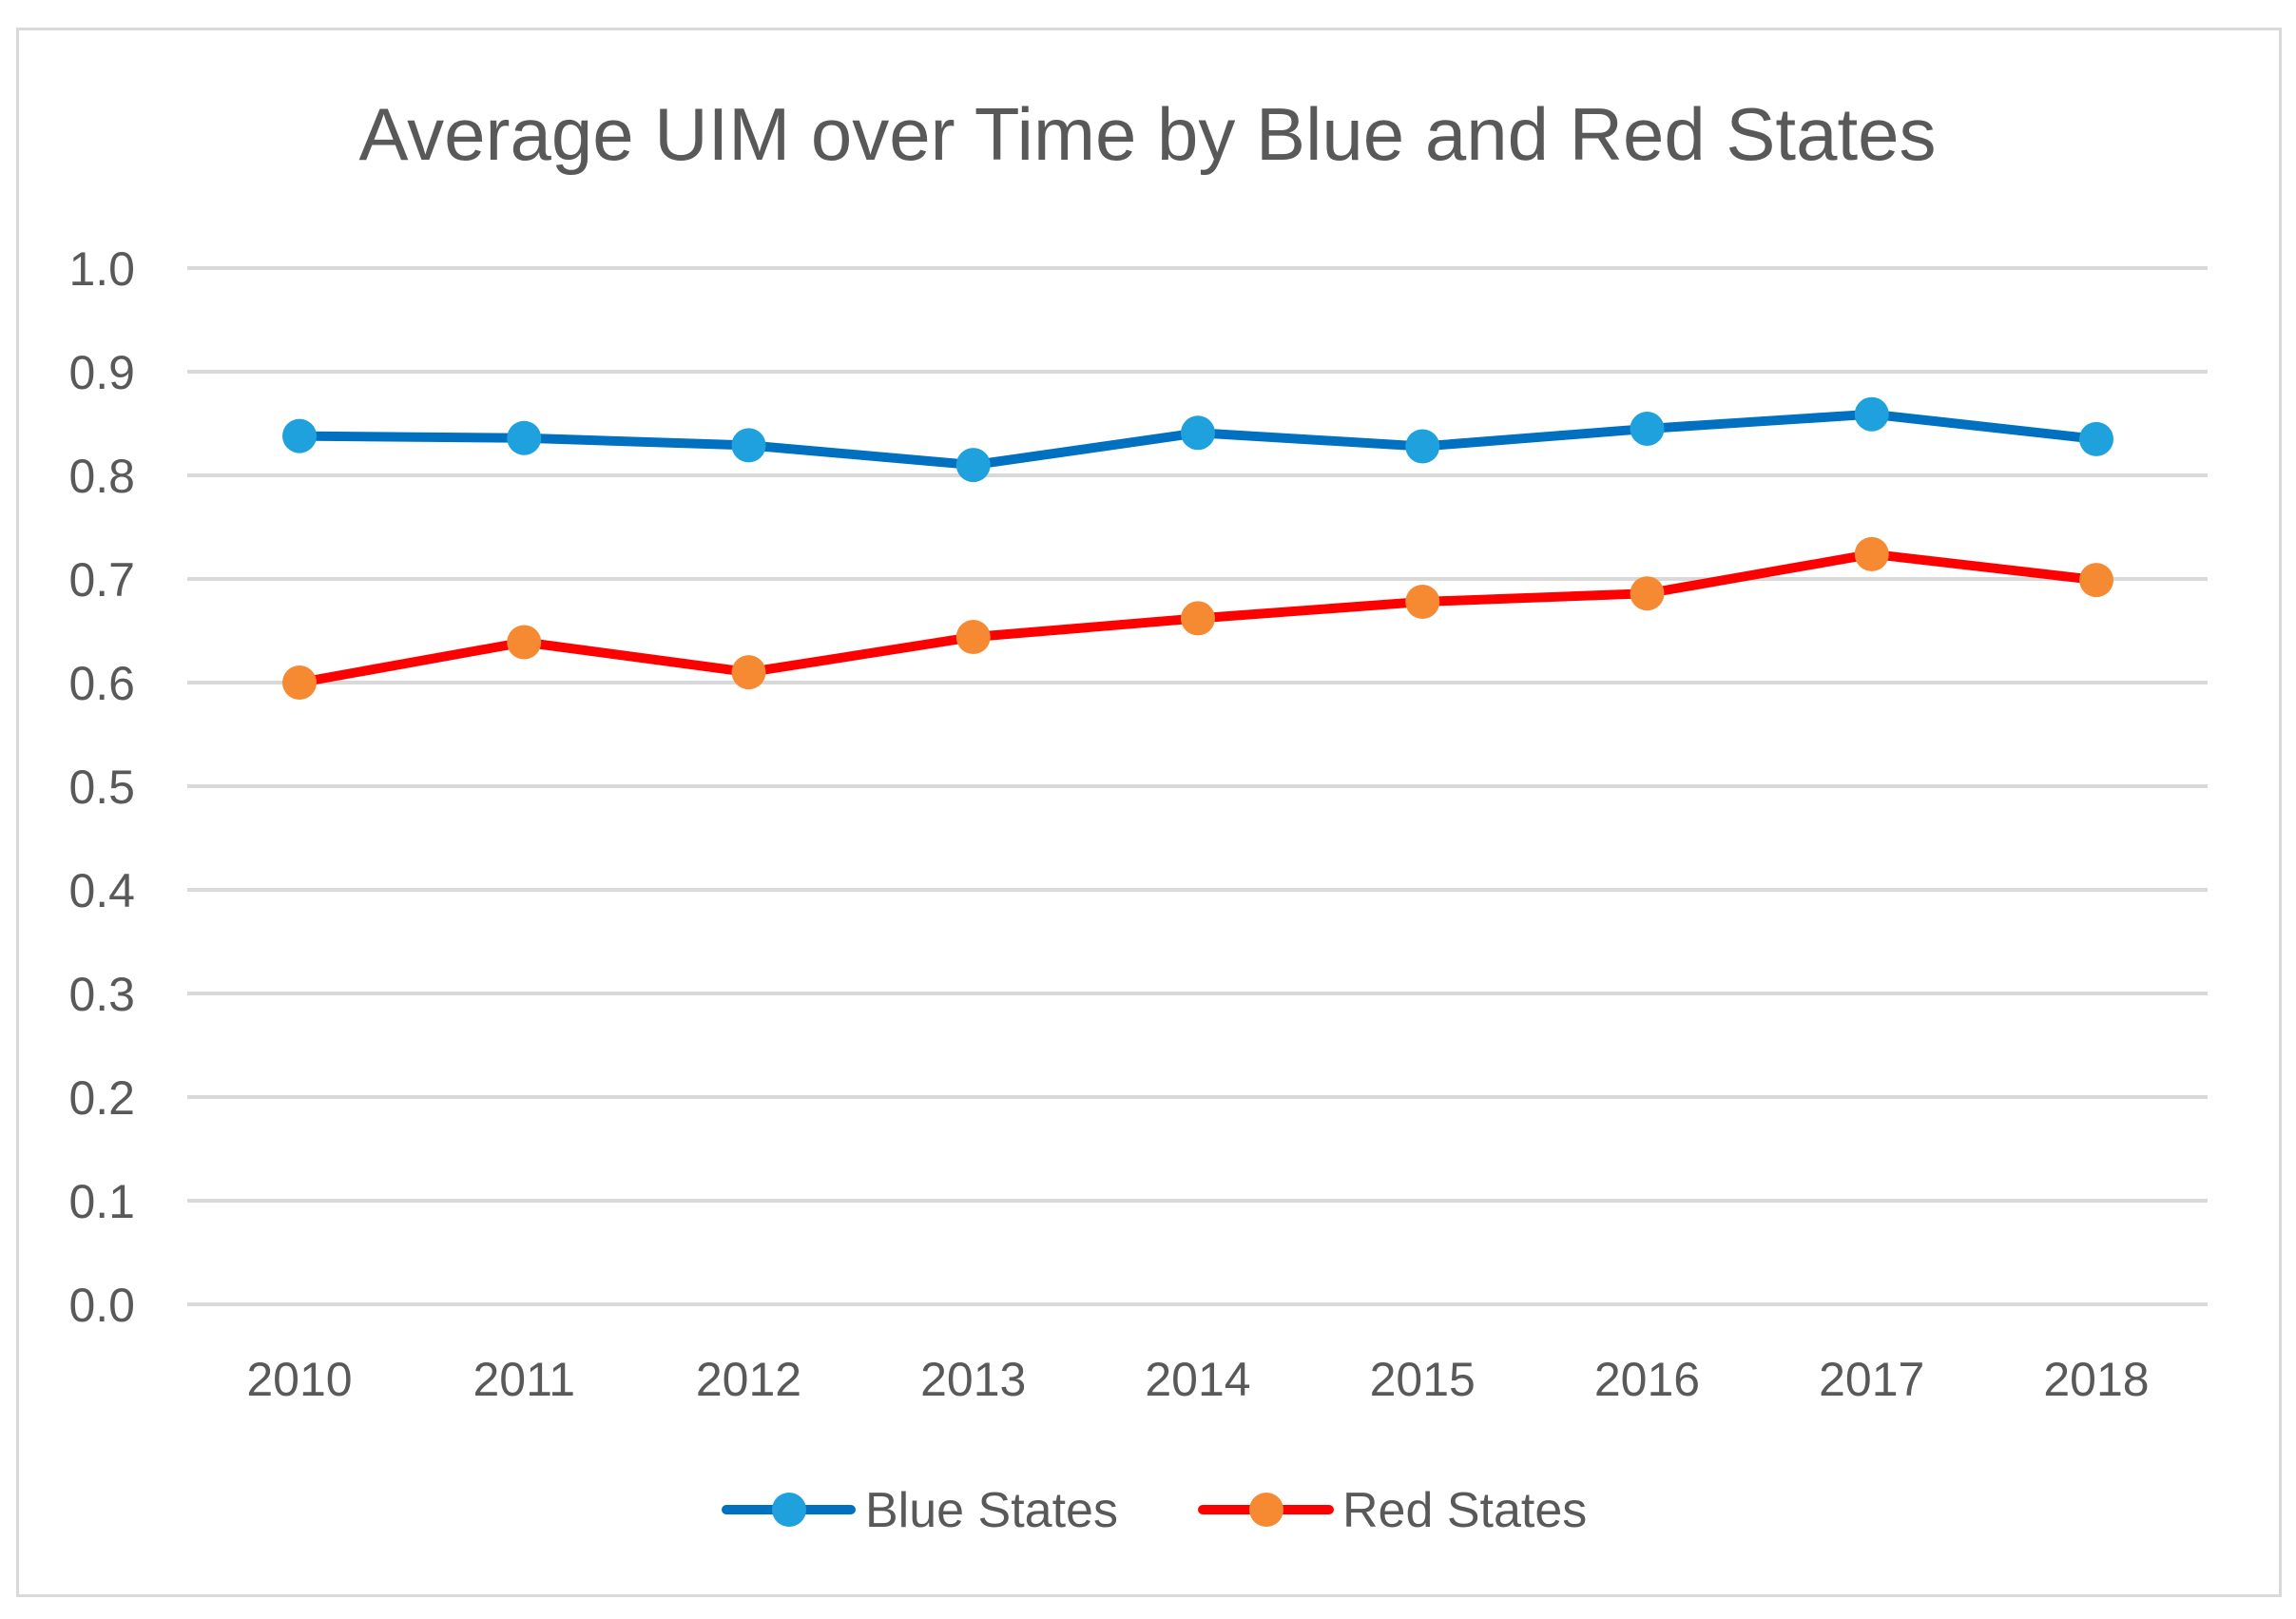  What do you see at coordinates (101, 890) in the screenshot?
I see `y-tick-label: 0.4` at bounding box center [101, 890].